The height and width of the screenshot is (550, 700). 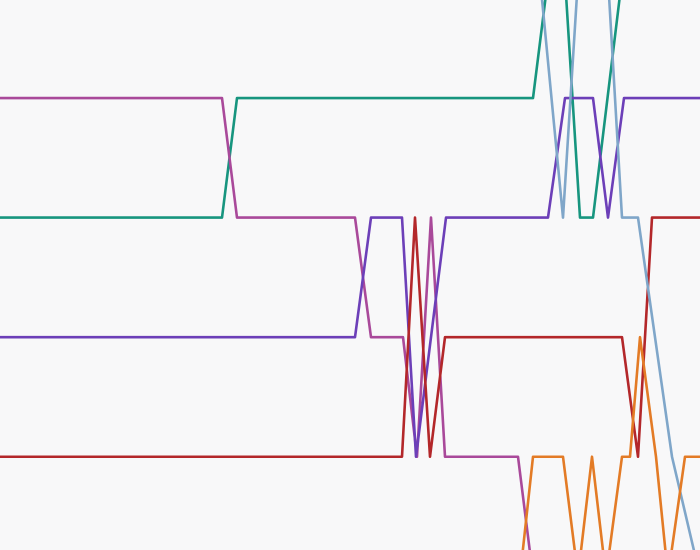 What do you see at coordinates (610, 442) in the screenshot?
I see `series-line` at bounding box center [610, 442].